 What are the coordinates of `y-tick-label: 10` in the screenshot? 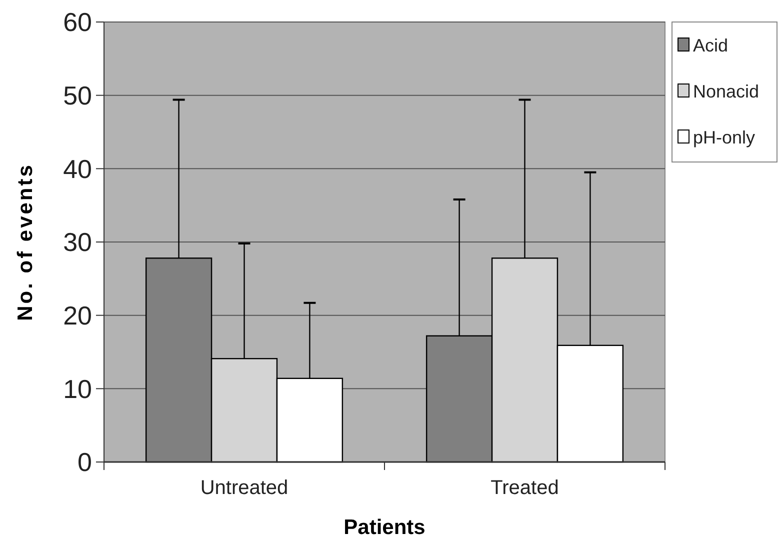 It's located at (77, 389).